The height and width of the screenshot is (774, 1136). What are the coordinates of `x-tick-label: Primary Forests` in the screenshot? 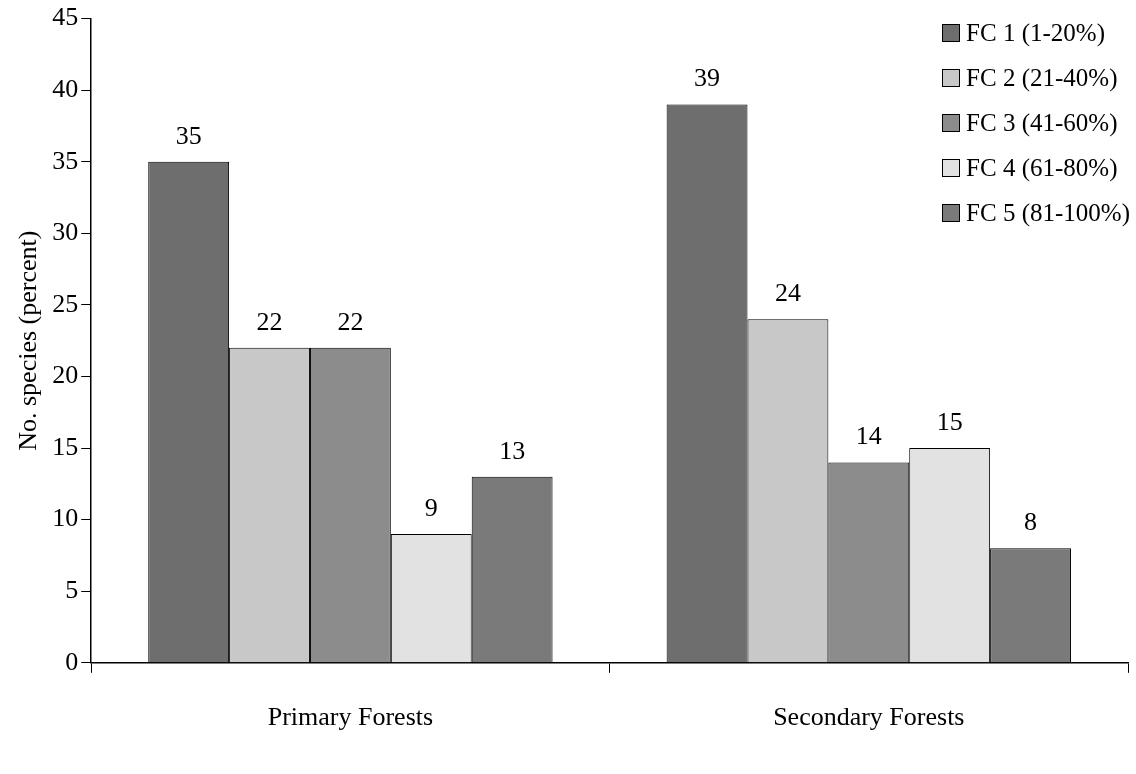 It's located at (350, 717).